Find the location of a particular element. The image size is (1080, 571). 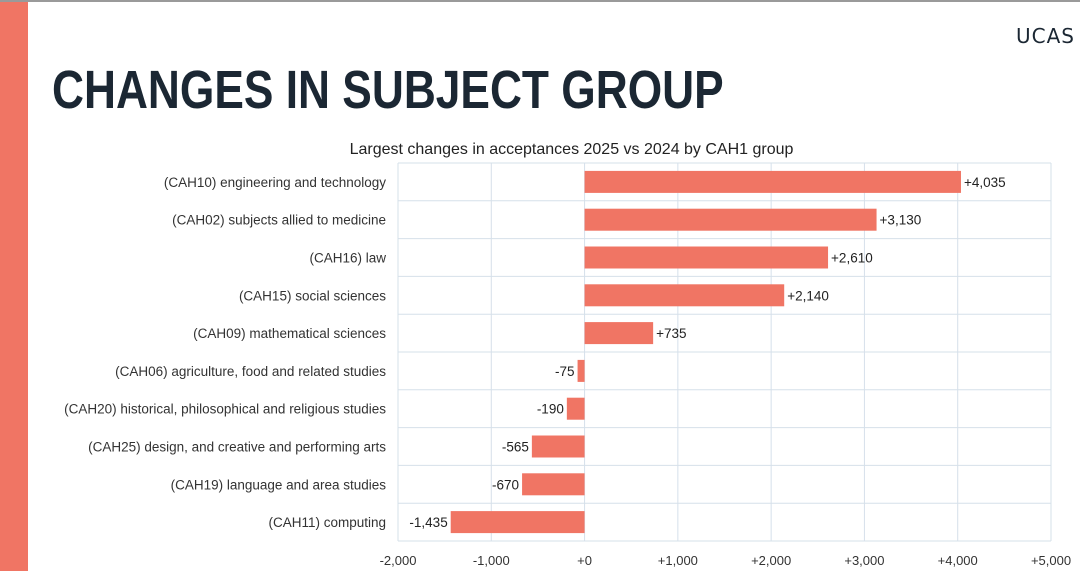

data-label: -670 is located at coordinates (505, 484).